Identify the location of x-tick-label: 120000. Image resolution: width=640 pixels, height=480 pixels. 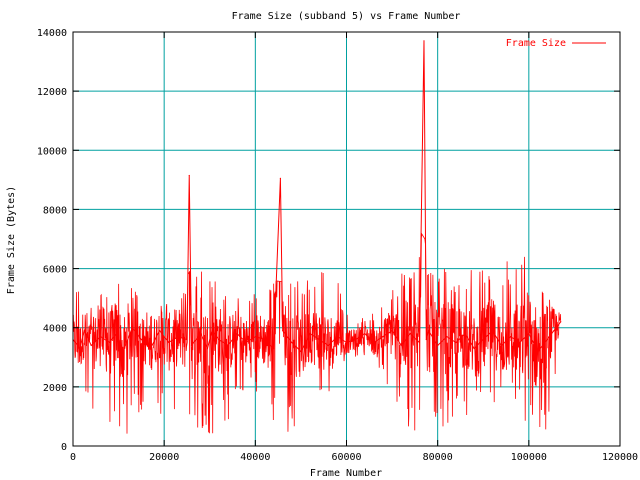
(620, 457).